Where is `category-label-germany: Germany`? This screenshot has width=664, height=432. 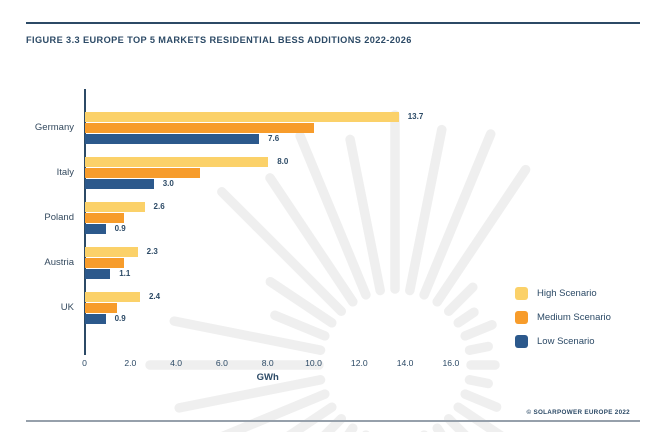 category-label-germany: Germany is located at coordinates (54, 127).